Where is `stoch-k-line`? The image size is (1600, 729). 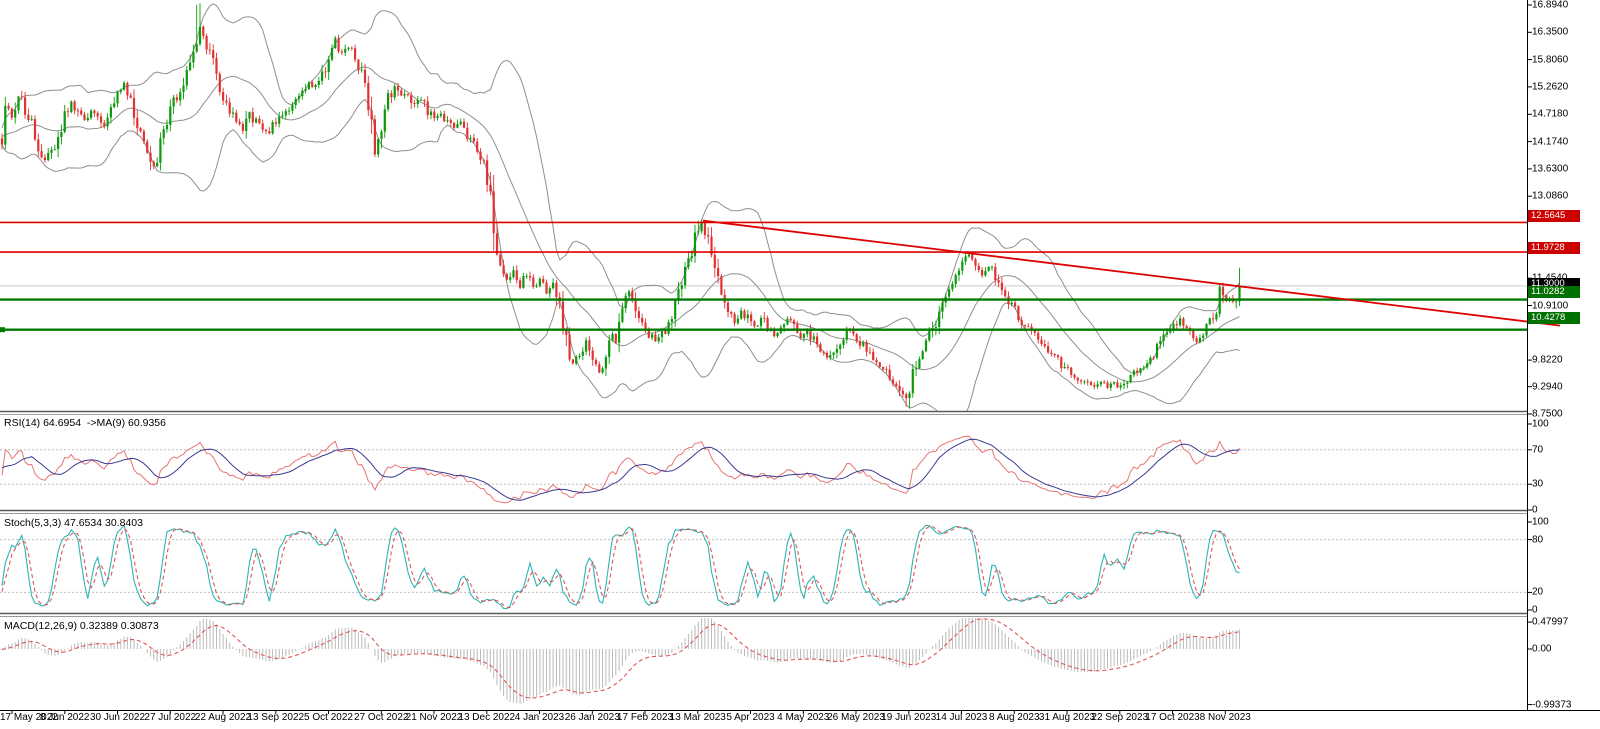
stoch-k-line is located at coordinates (620, 566).